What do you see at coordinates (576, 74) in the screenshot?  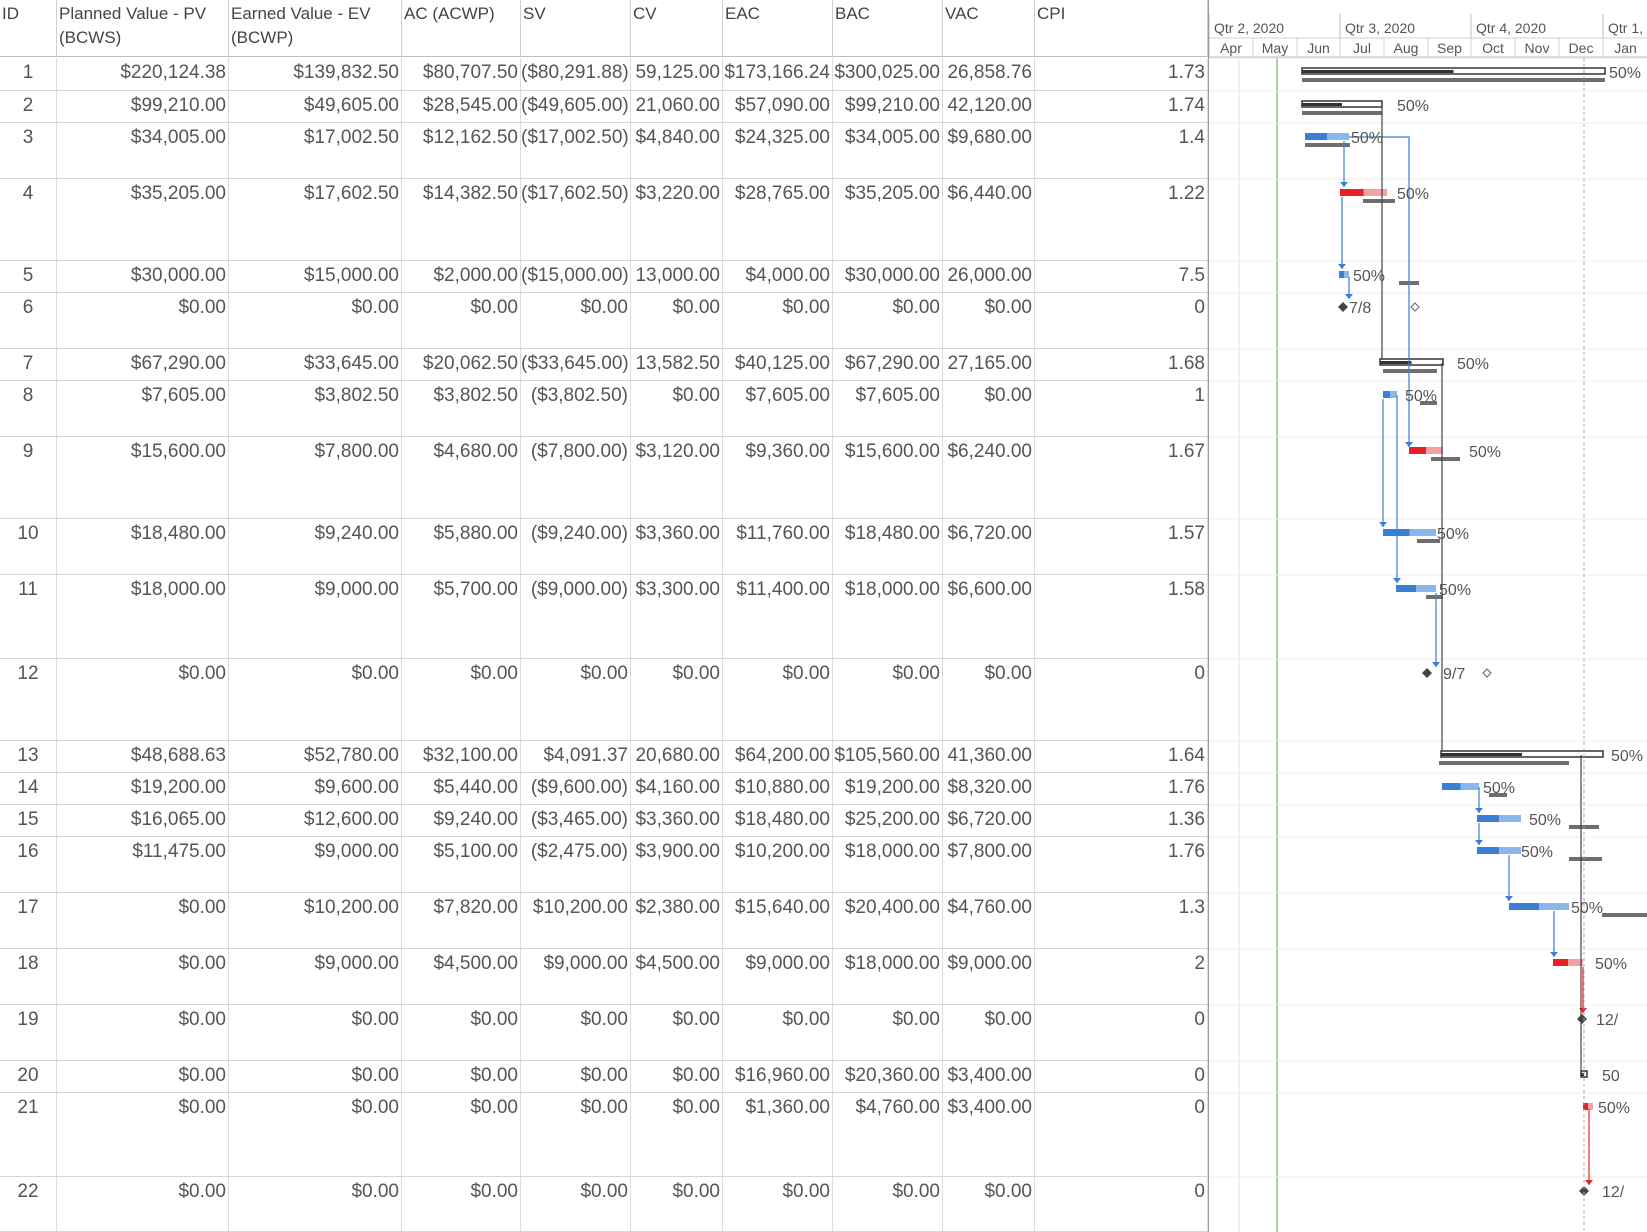 I see `cell-sv: ($80,291.88)` at bounding box center [576, 74].